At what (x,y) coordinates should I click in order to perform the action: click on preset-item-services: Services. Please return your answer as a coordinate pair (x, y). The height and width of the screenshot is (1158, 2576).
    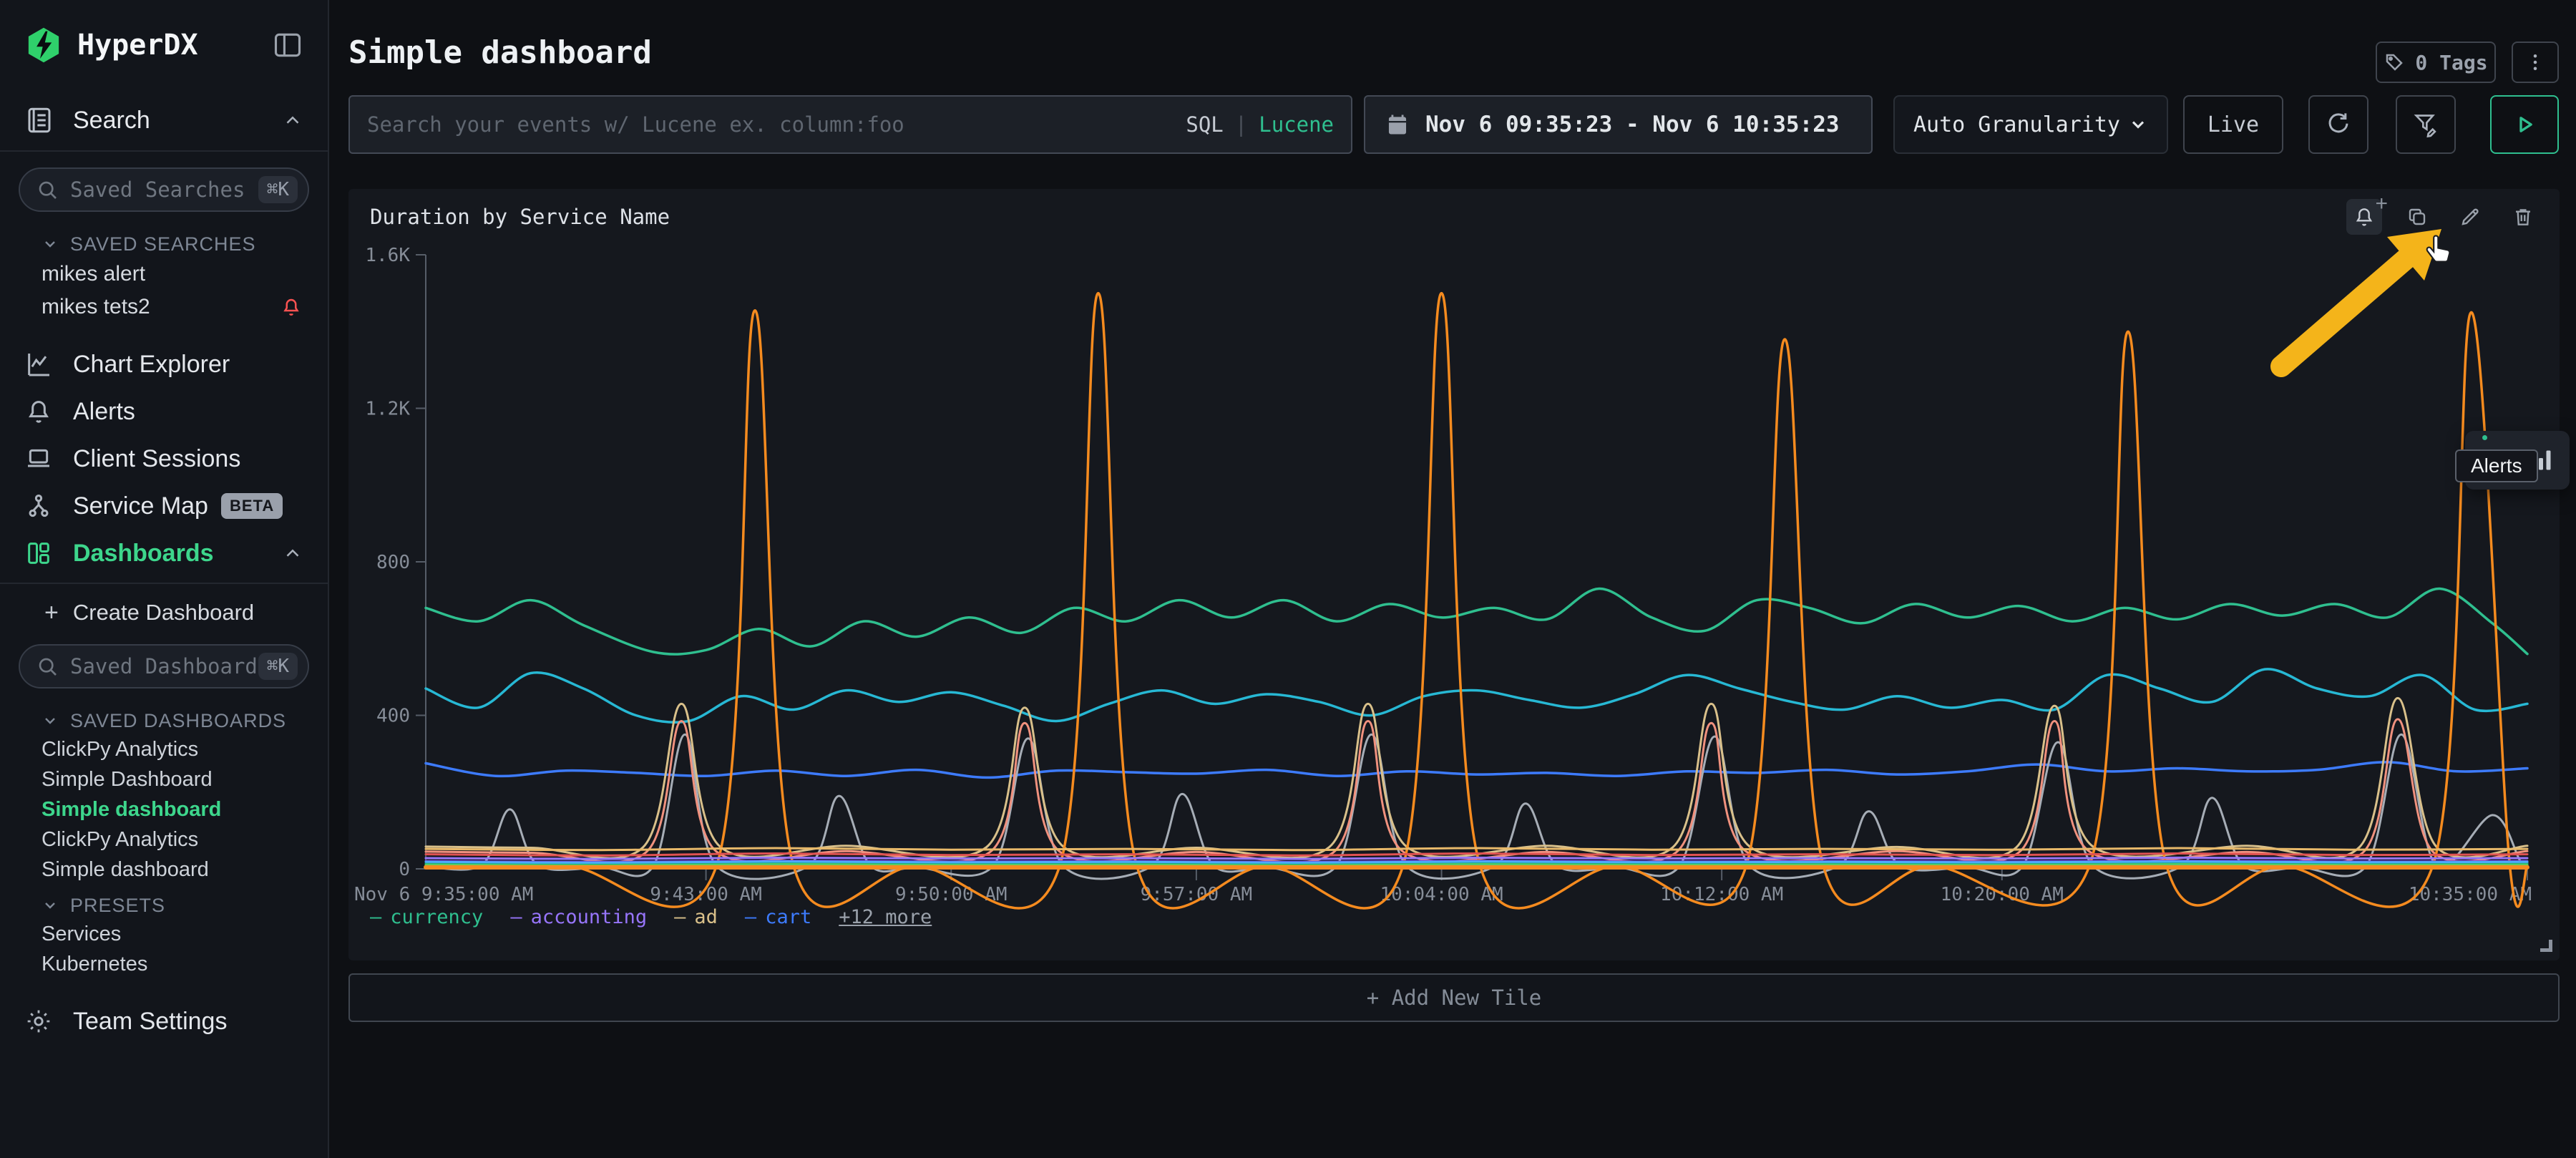
    Looking at the image, I should click on (82, 934).